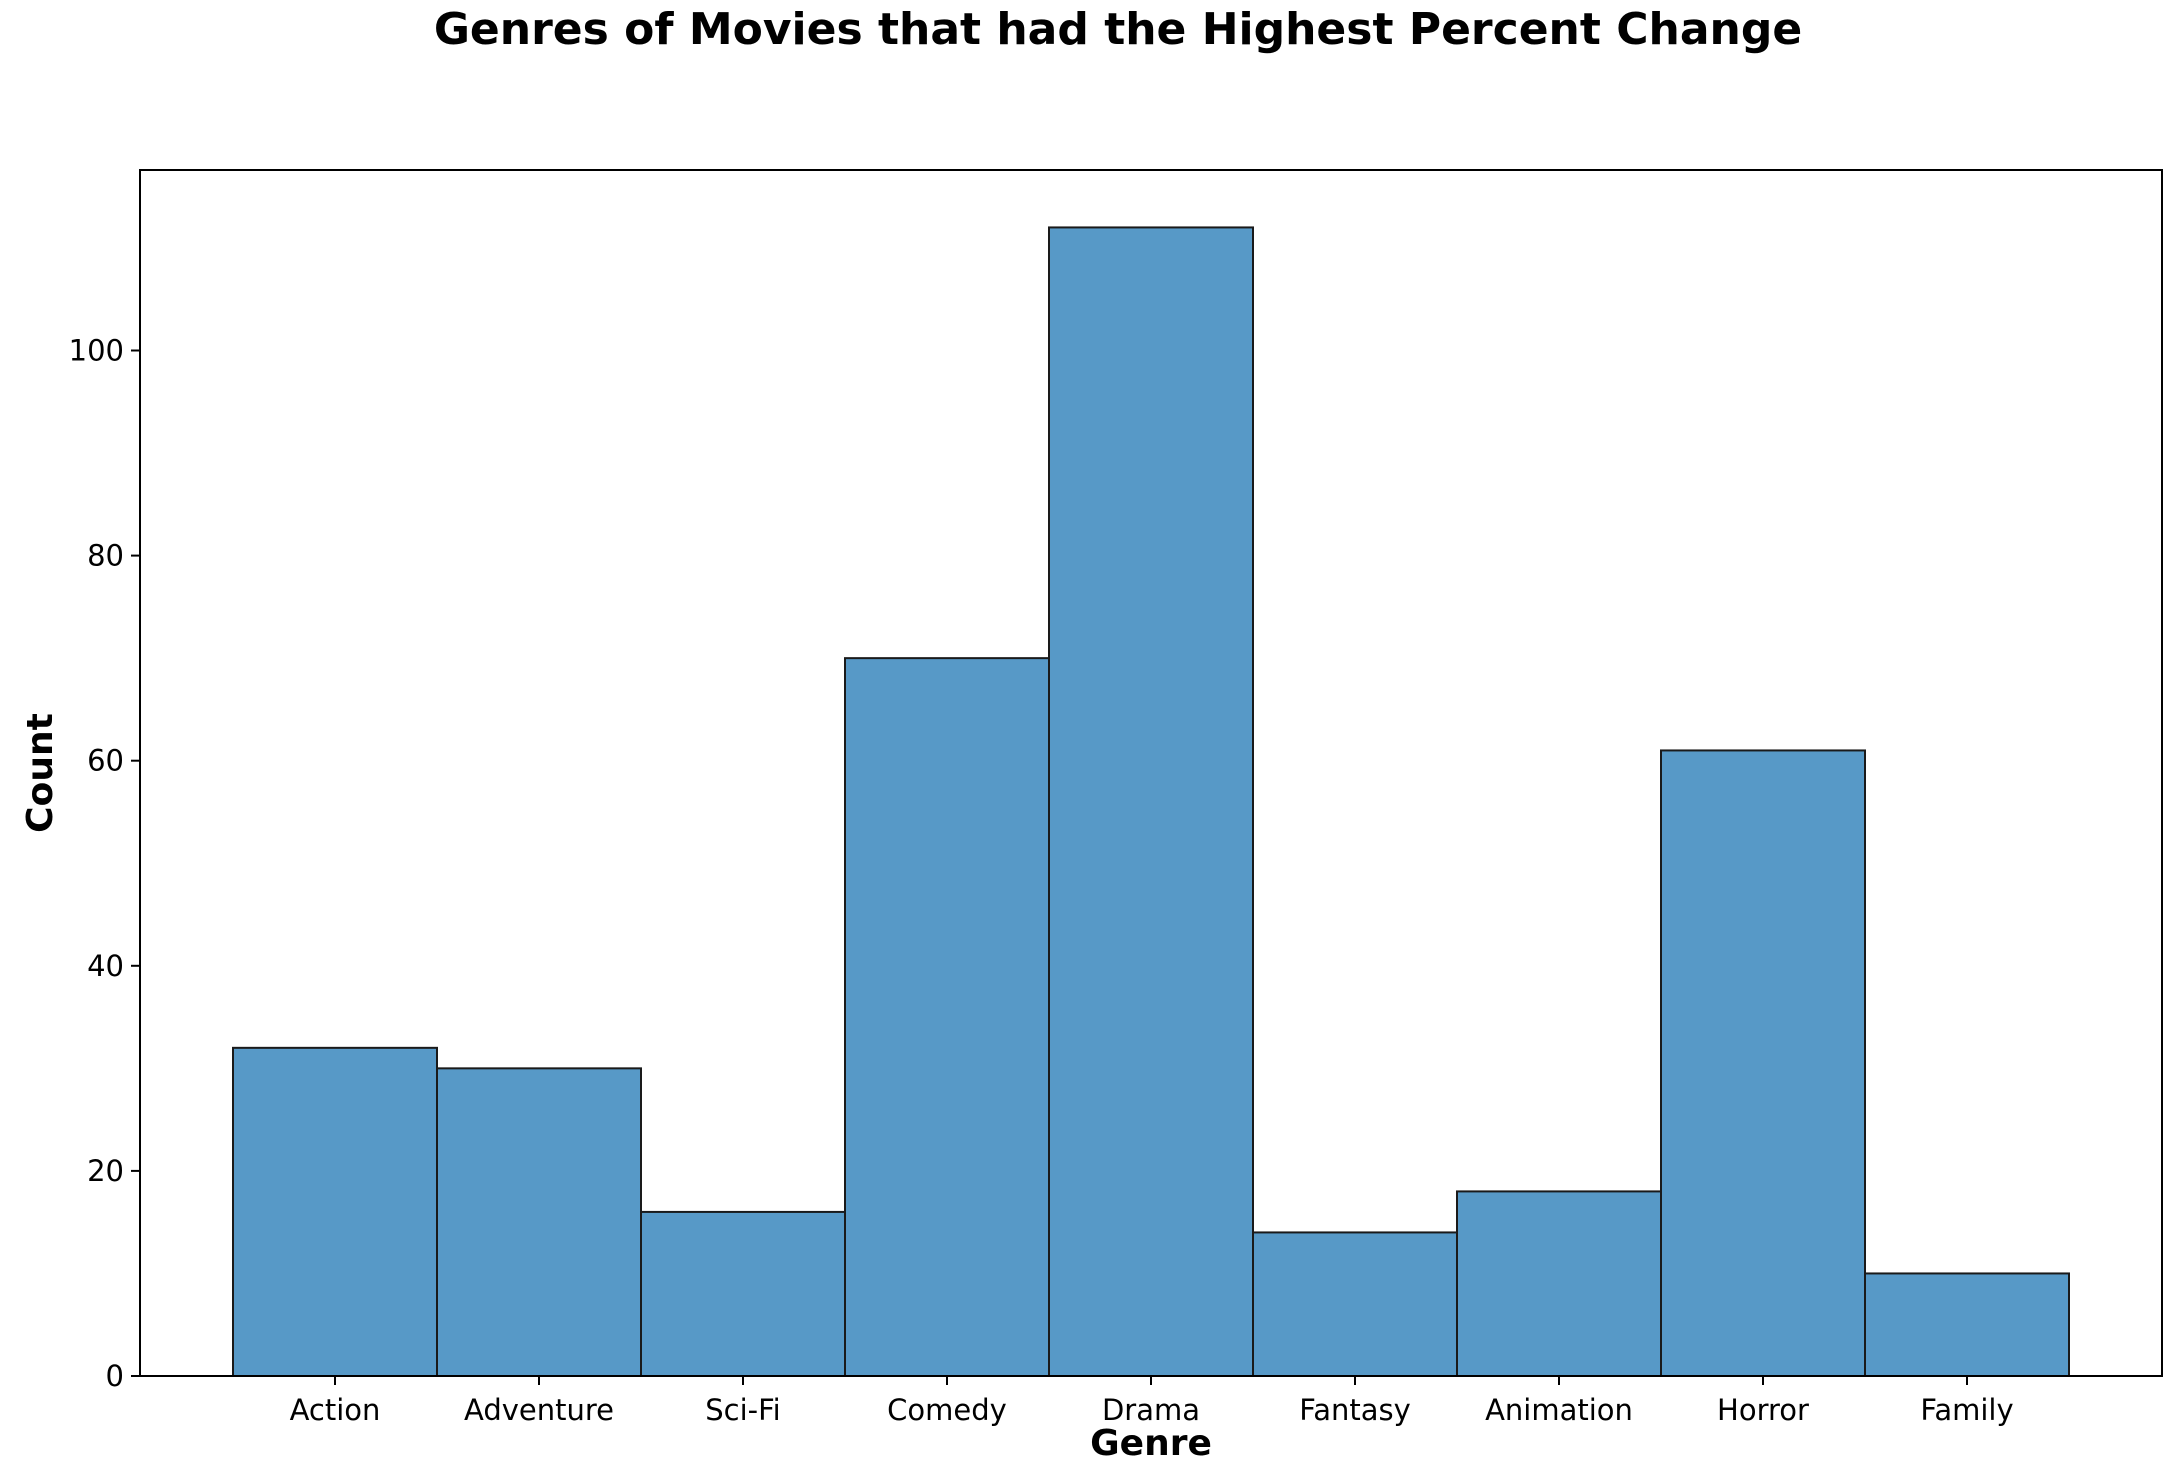 The image size is (2178, 1480). What do you see at coordinates (105, 556) in the screenshot?
I see `y-tick-label: 80` at bounding box center [105, 556].